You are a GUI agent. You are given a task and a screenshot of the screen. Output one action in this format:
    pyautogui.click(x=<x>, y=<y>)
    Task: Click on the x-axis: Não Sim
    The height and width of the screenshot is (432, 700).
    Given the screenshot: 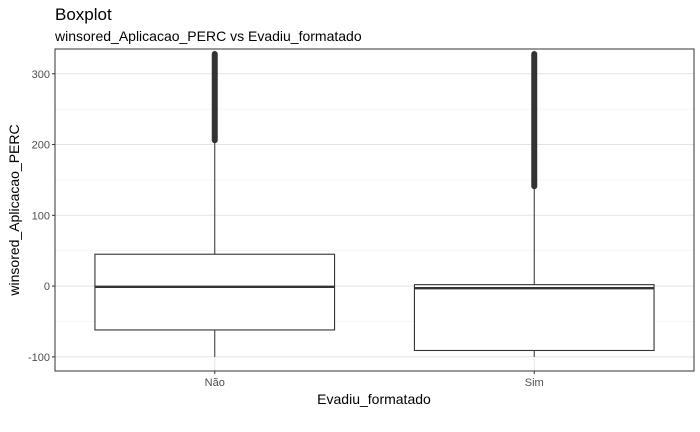 What is the action you would take?
    pyautogui.click(x=374, y=380)
    